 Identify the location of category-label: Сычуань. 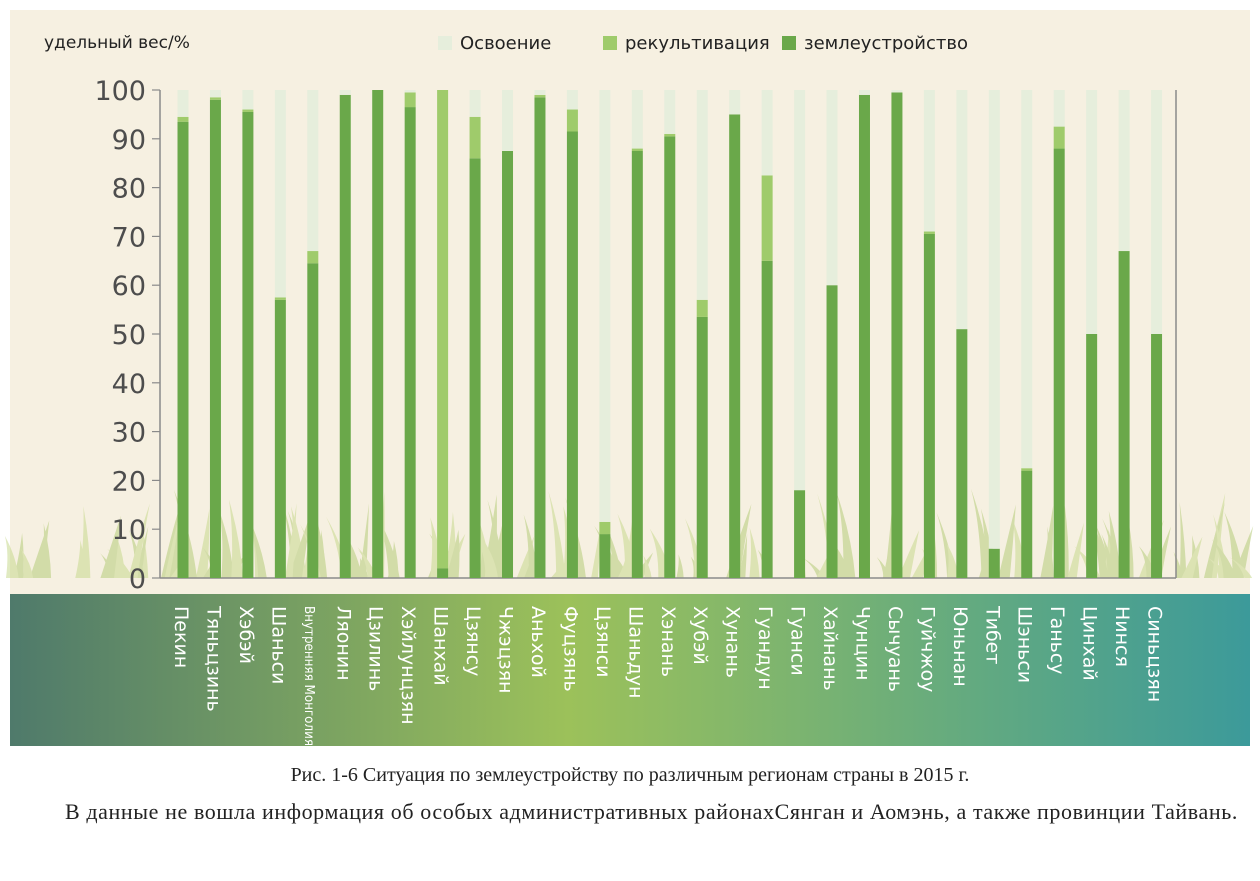
(895, 649).